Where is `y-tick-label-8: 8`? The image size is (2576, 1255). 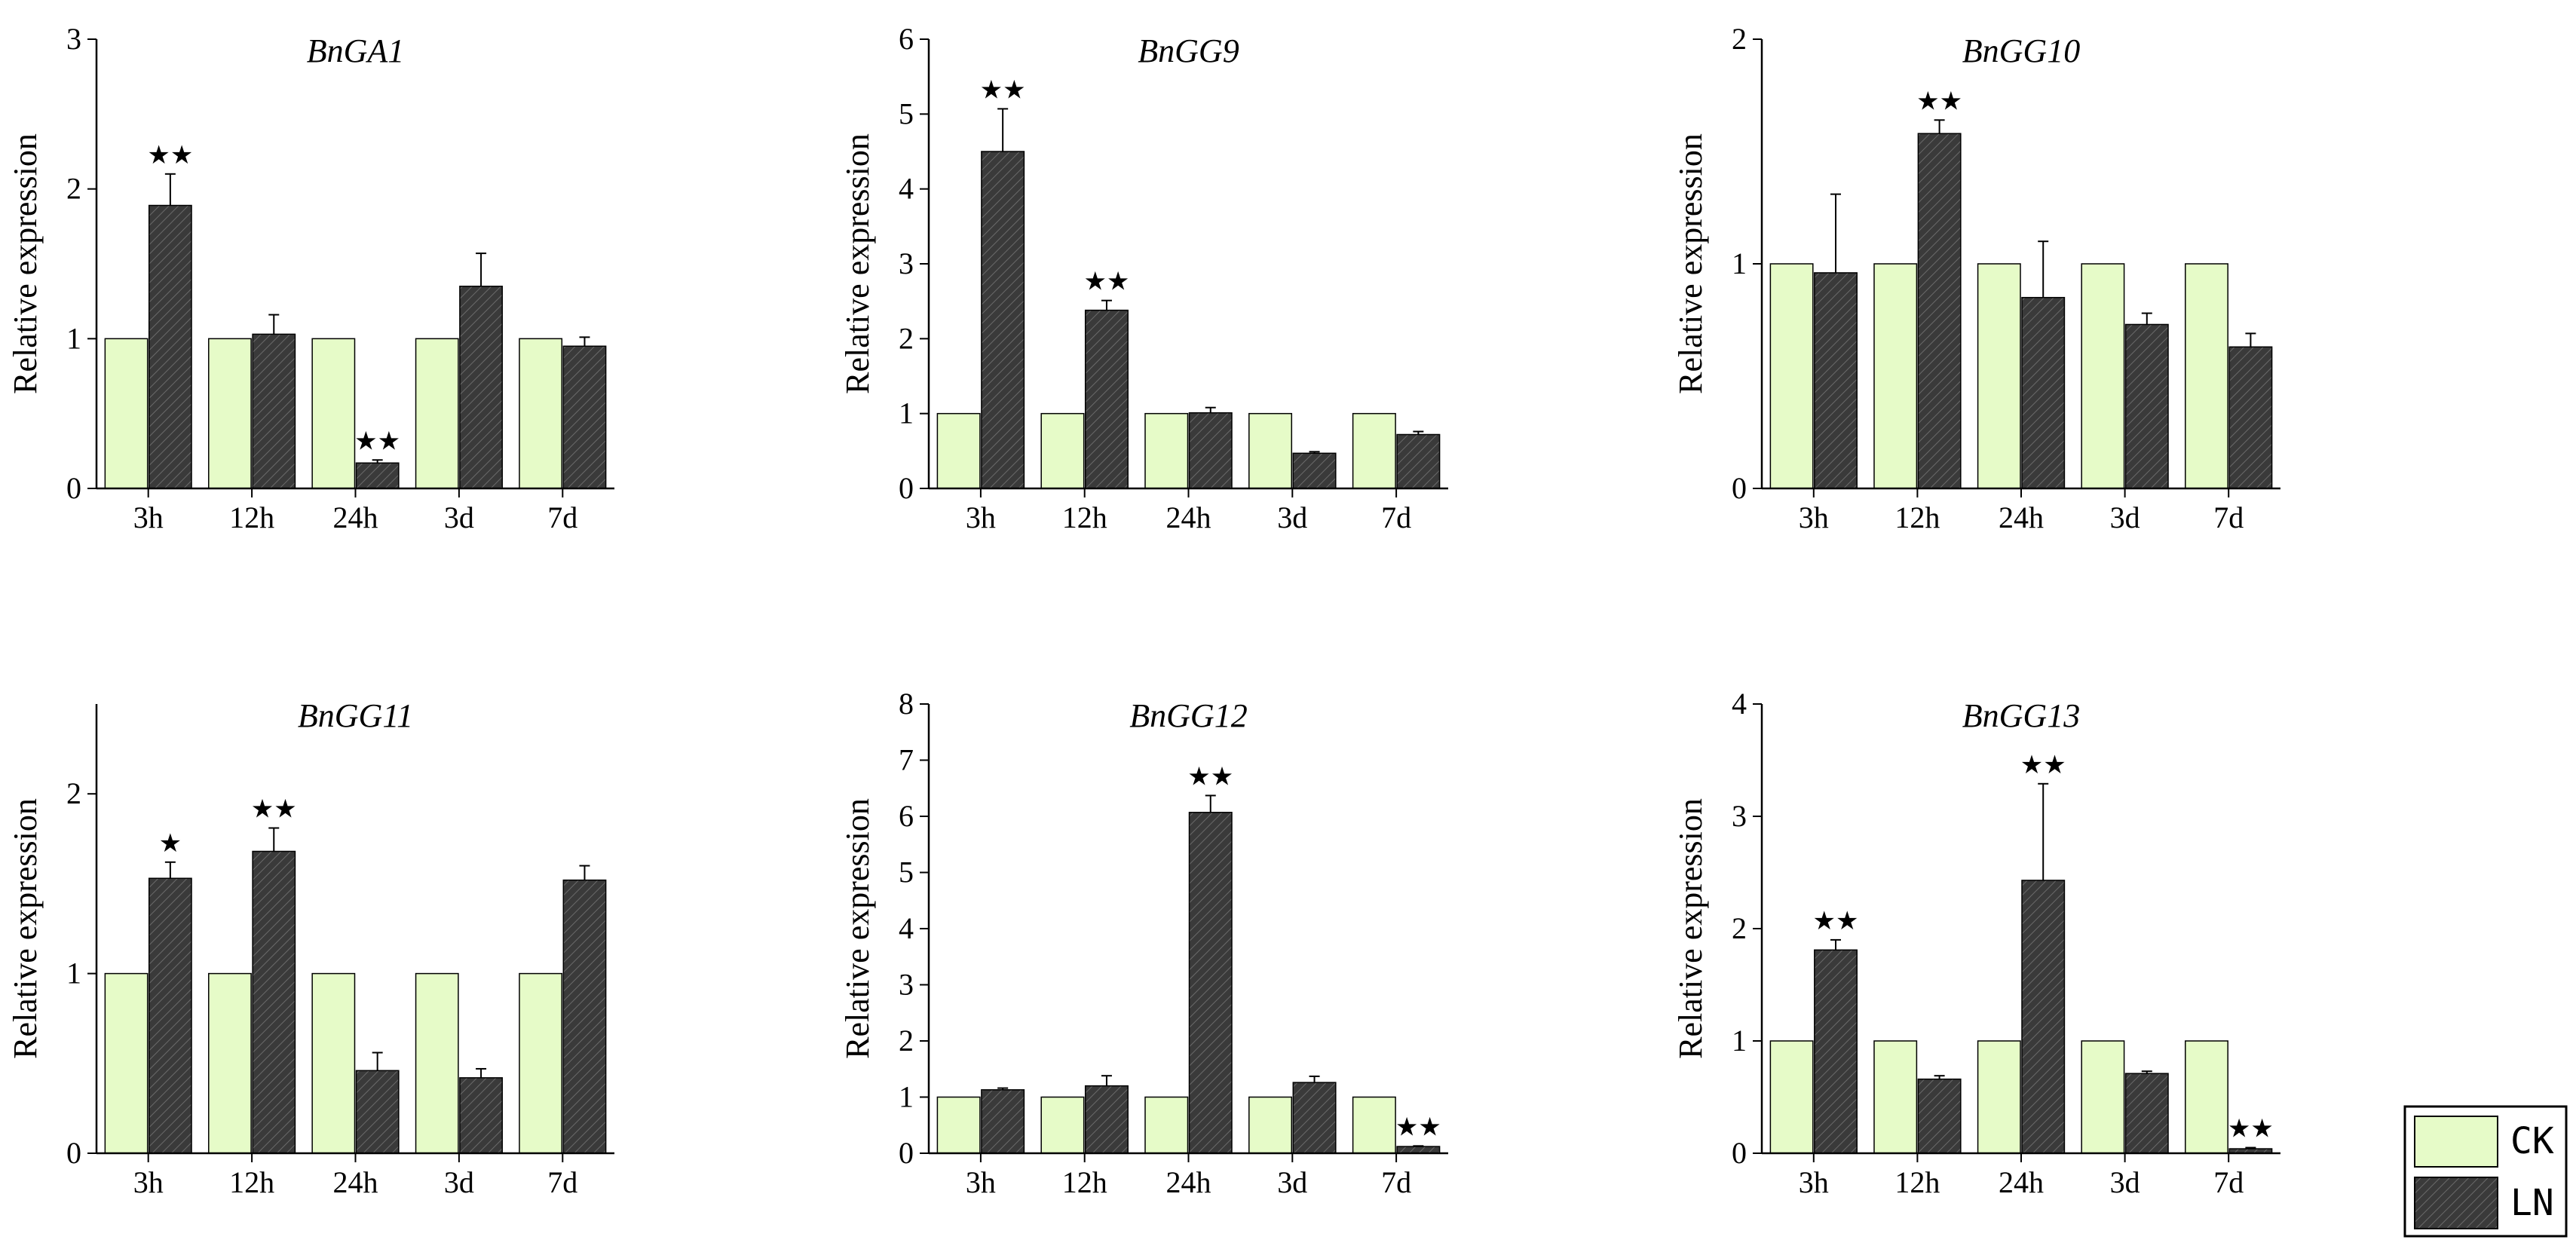
y-tick-label-8: 8 is located at coordinates (906, 704).